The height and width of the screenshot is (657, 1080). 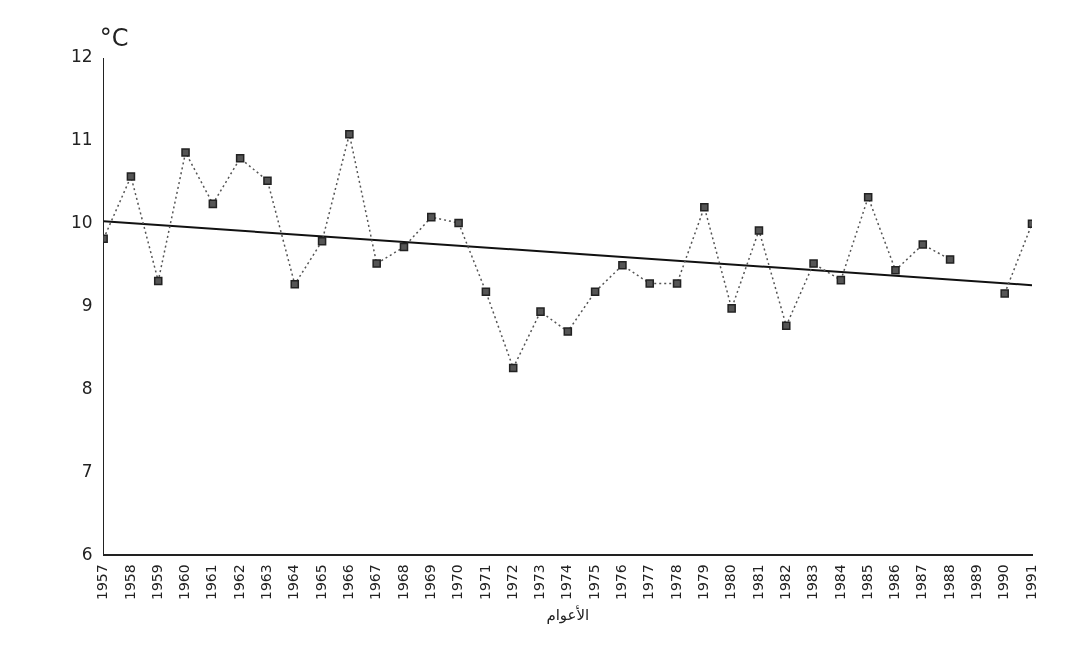 I want to click on x-tick-label: 1971, so click(x=484, y=582).